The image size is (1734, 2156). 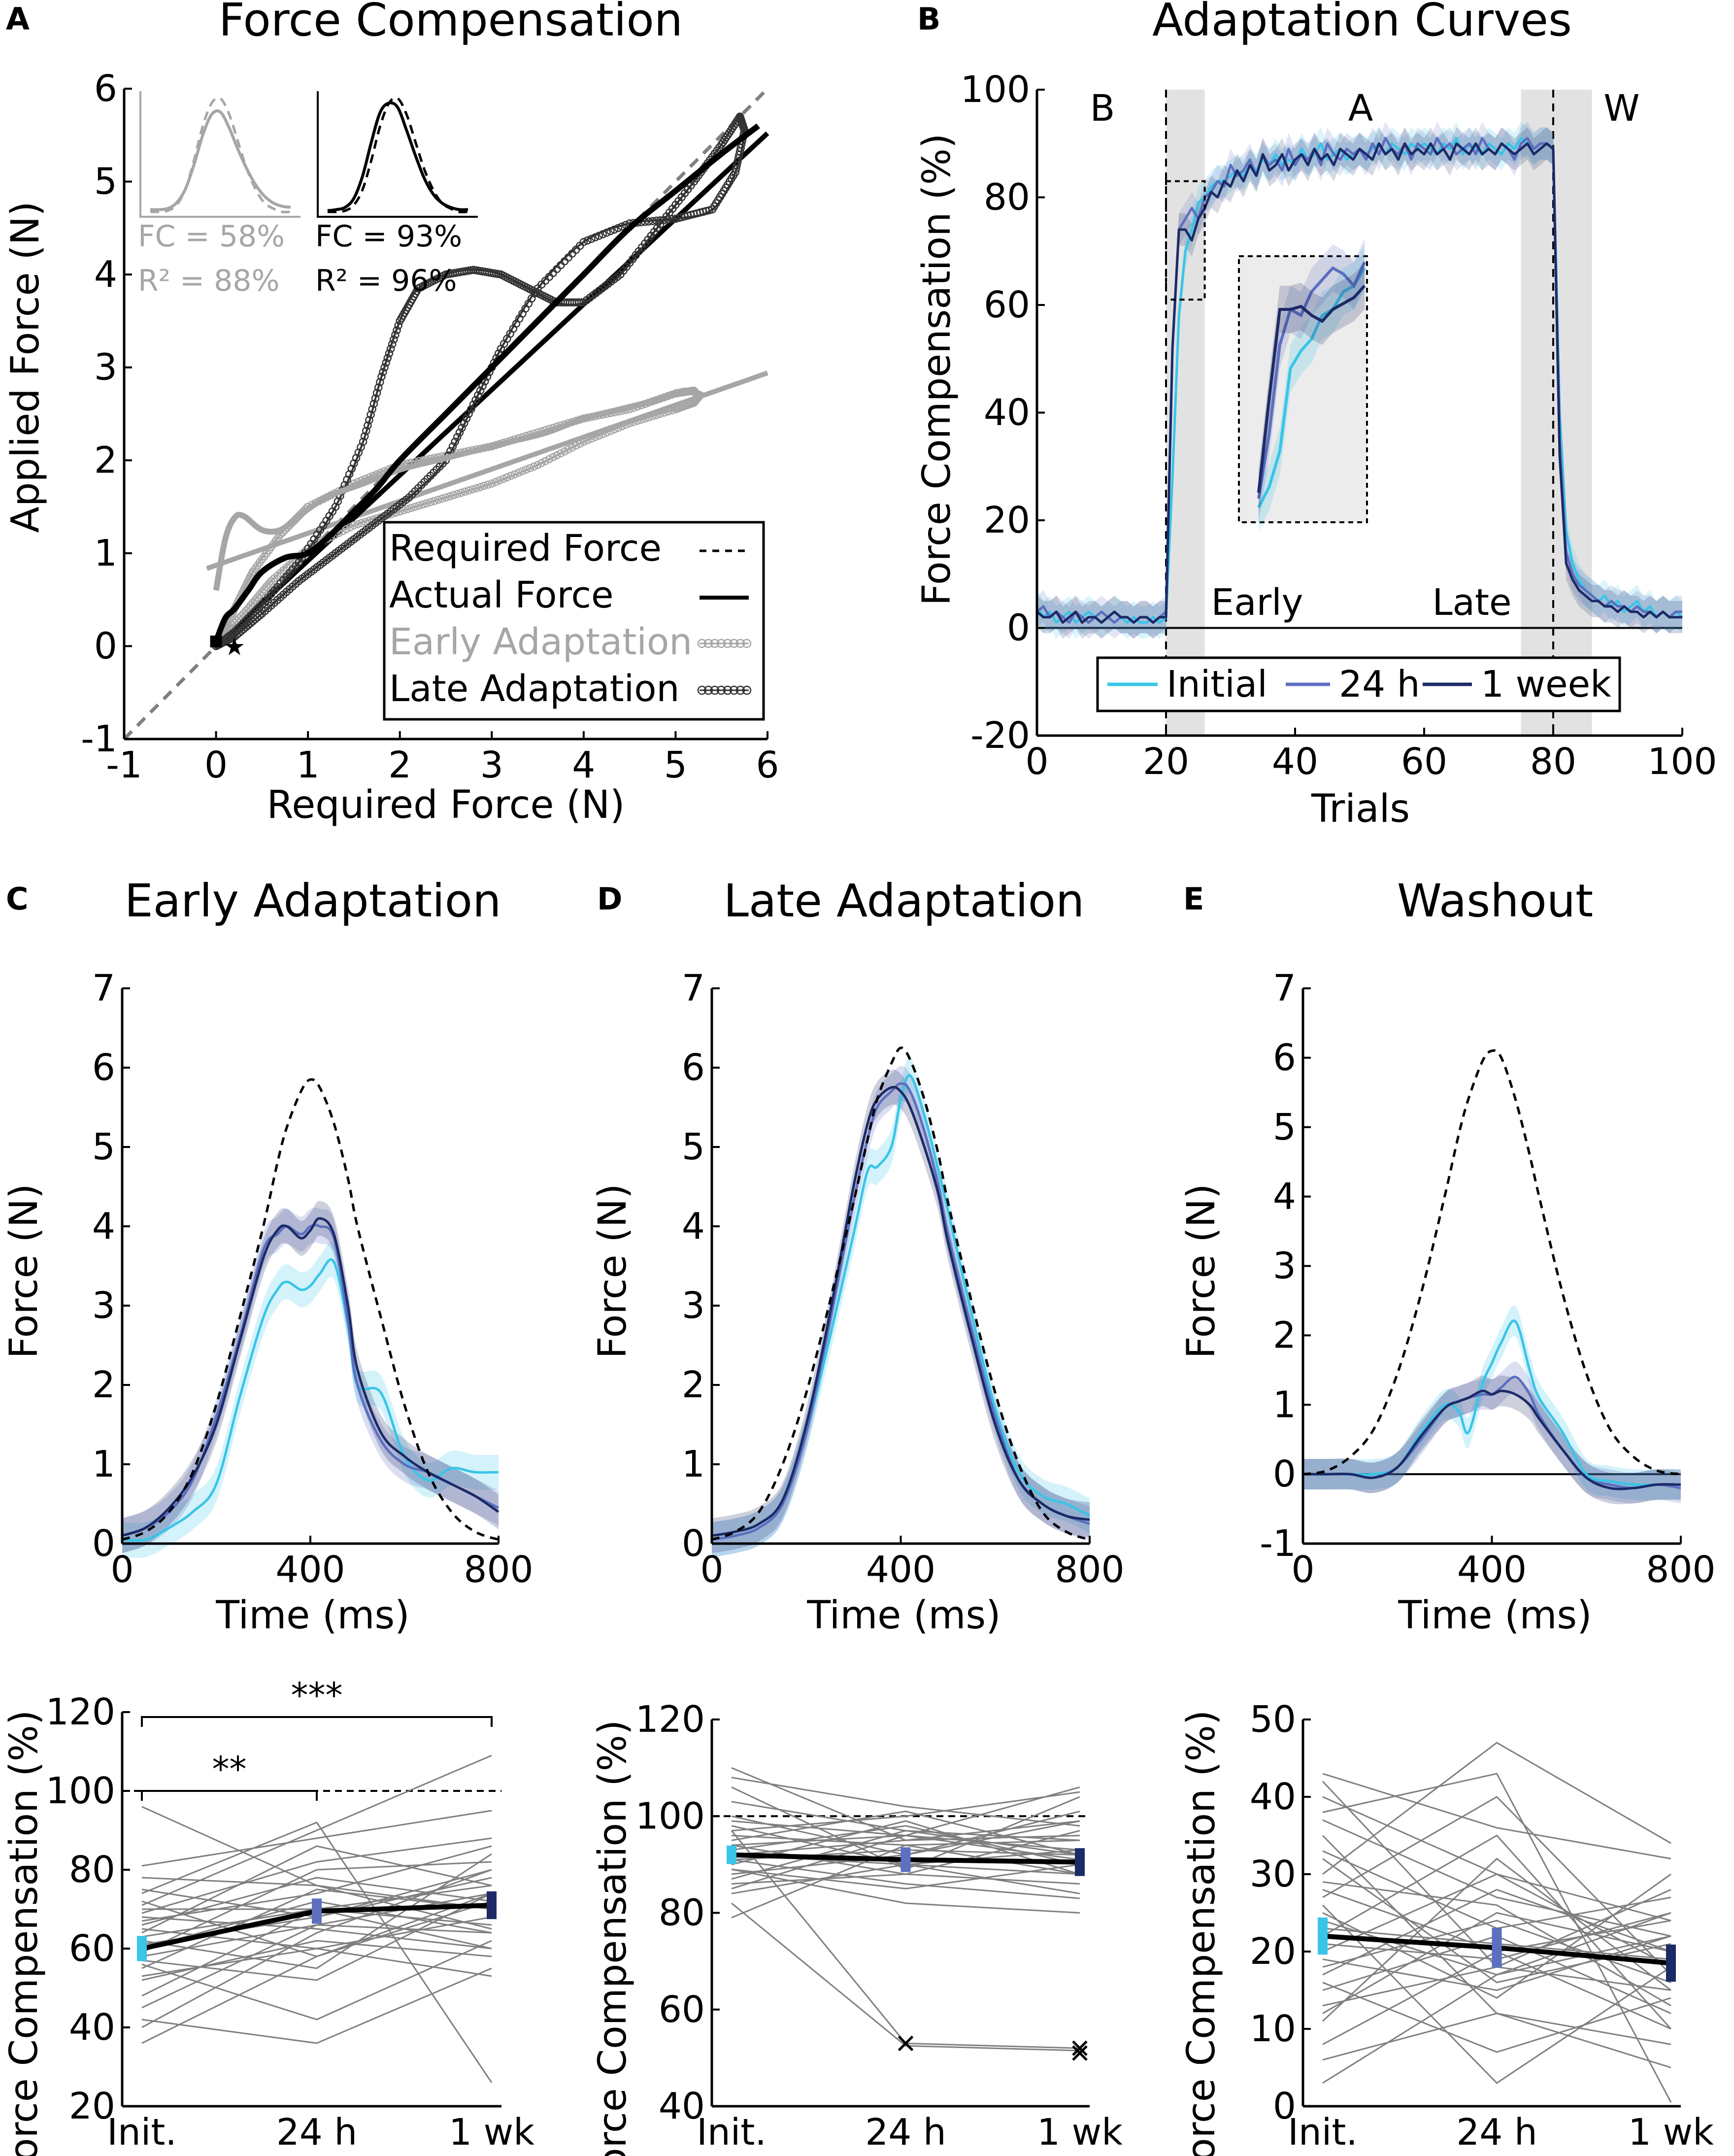 I want to click on x-tick-label: 5, so click(x=675, y=765).